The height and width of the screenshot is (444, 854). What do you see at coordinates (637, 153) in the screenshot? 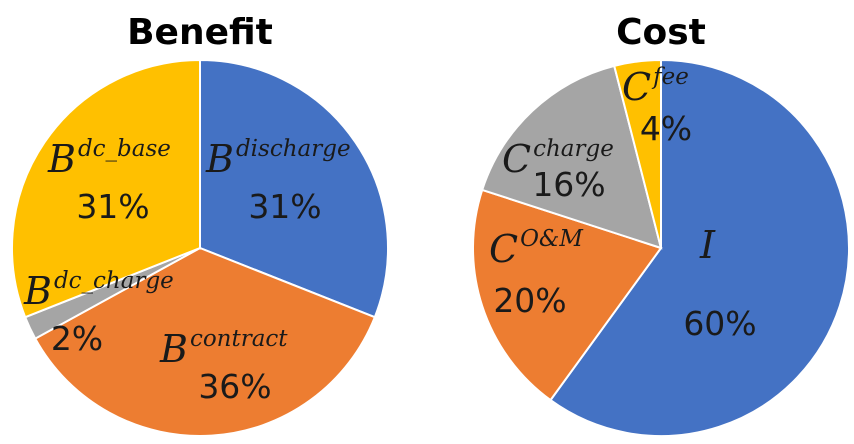
I see `slice-fee` at bounding box center [637, 153].